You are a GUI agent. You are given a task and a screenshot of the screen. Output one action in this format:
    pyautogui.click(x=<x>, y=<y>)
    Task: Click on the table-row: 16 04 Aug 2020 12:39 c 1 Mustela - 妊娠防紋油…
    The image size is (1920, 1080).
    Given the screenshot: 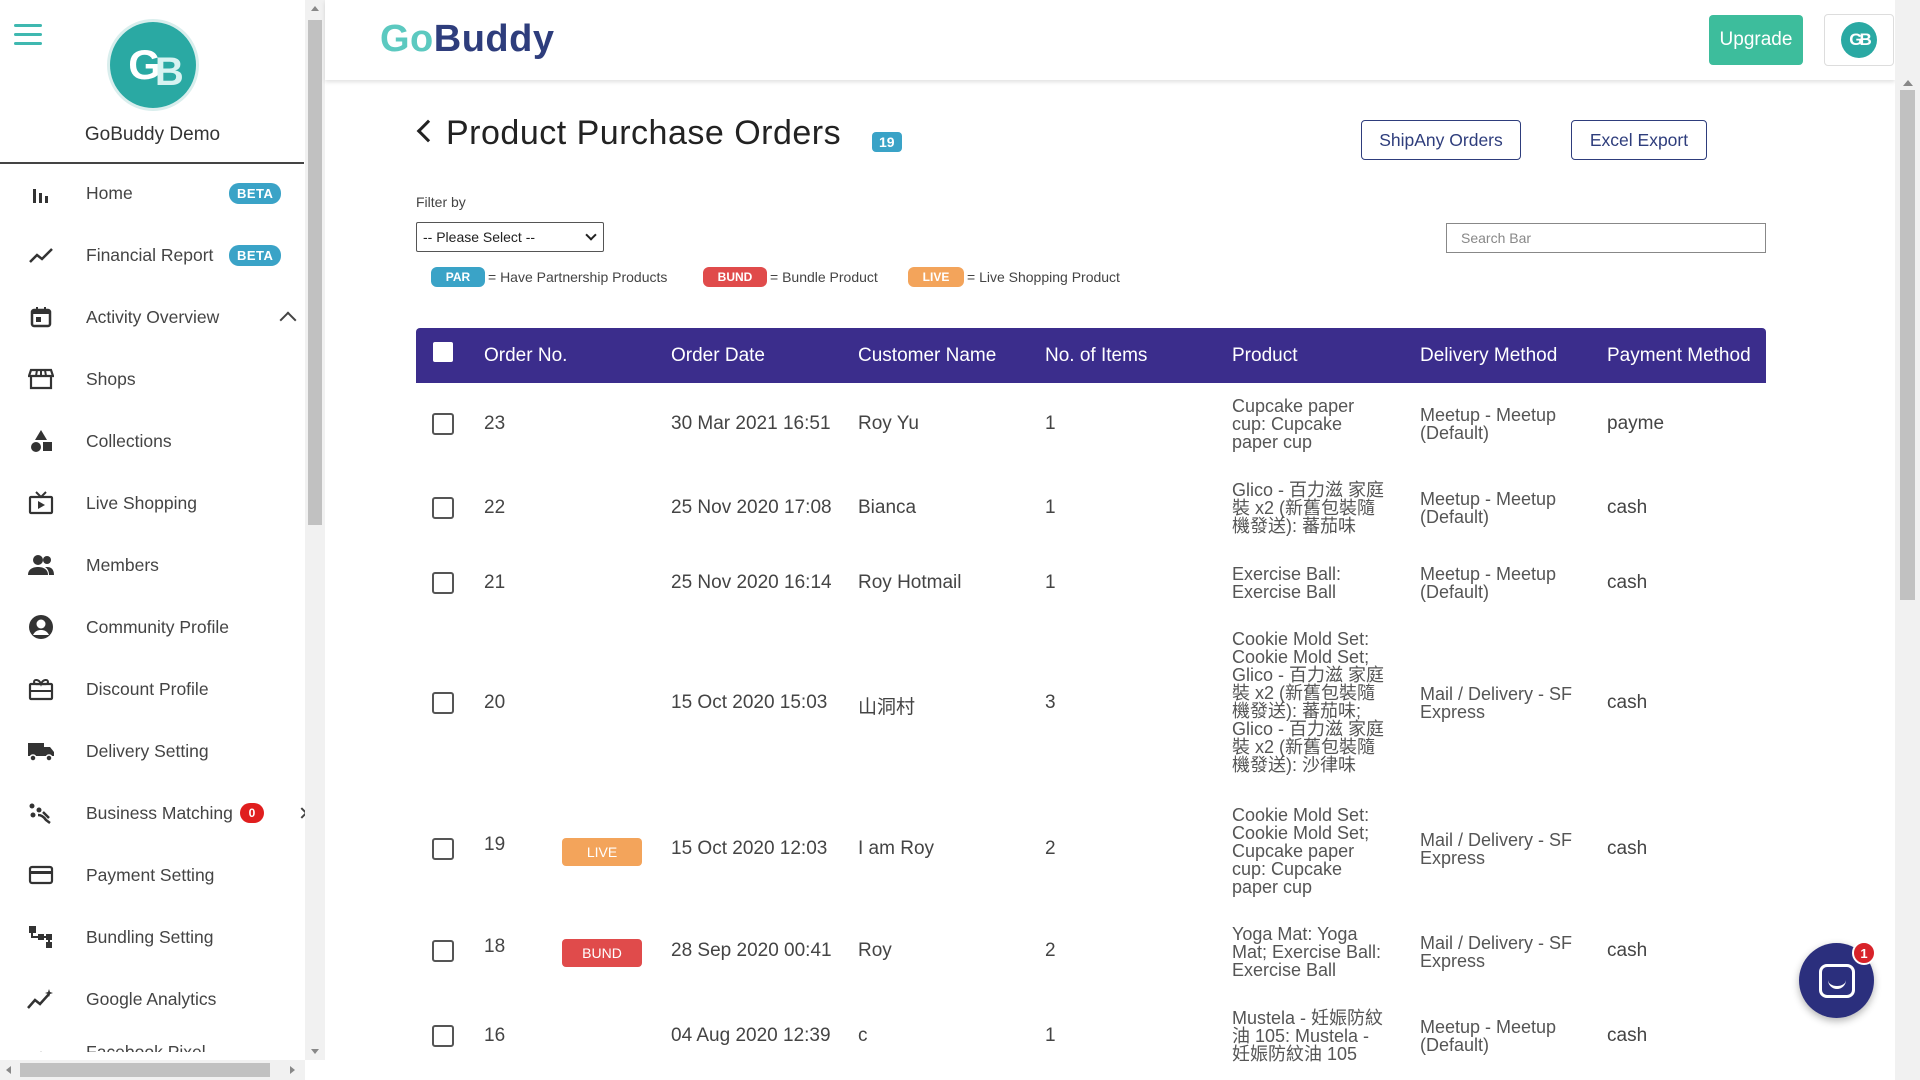 What is the action you would take?
    pyautogui.click(x=1091, y=1036)
    